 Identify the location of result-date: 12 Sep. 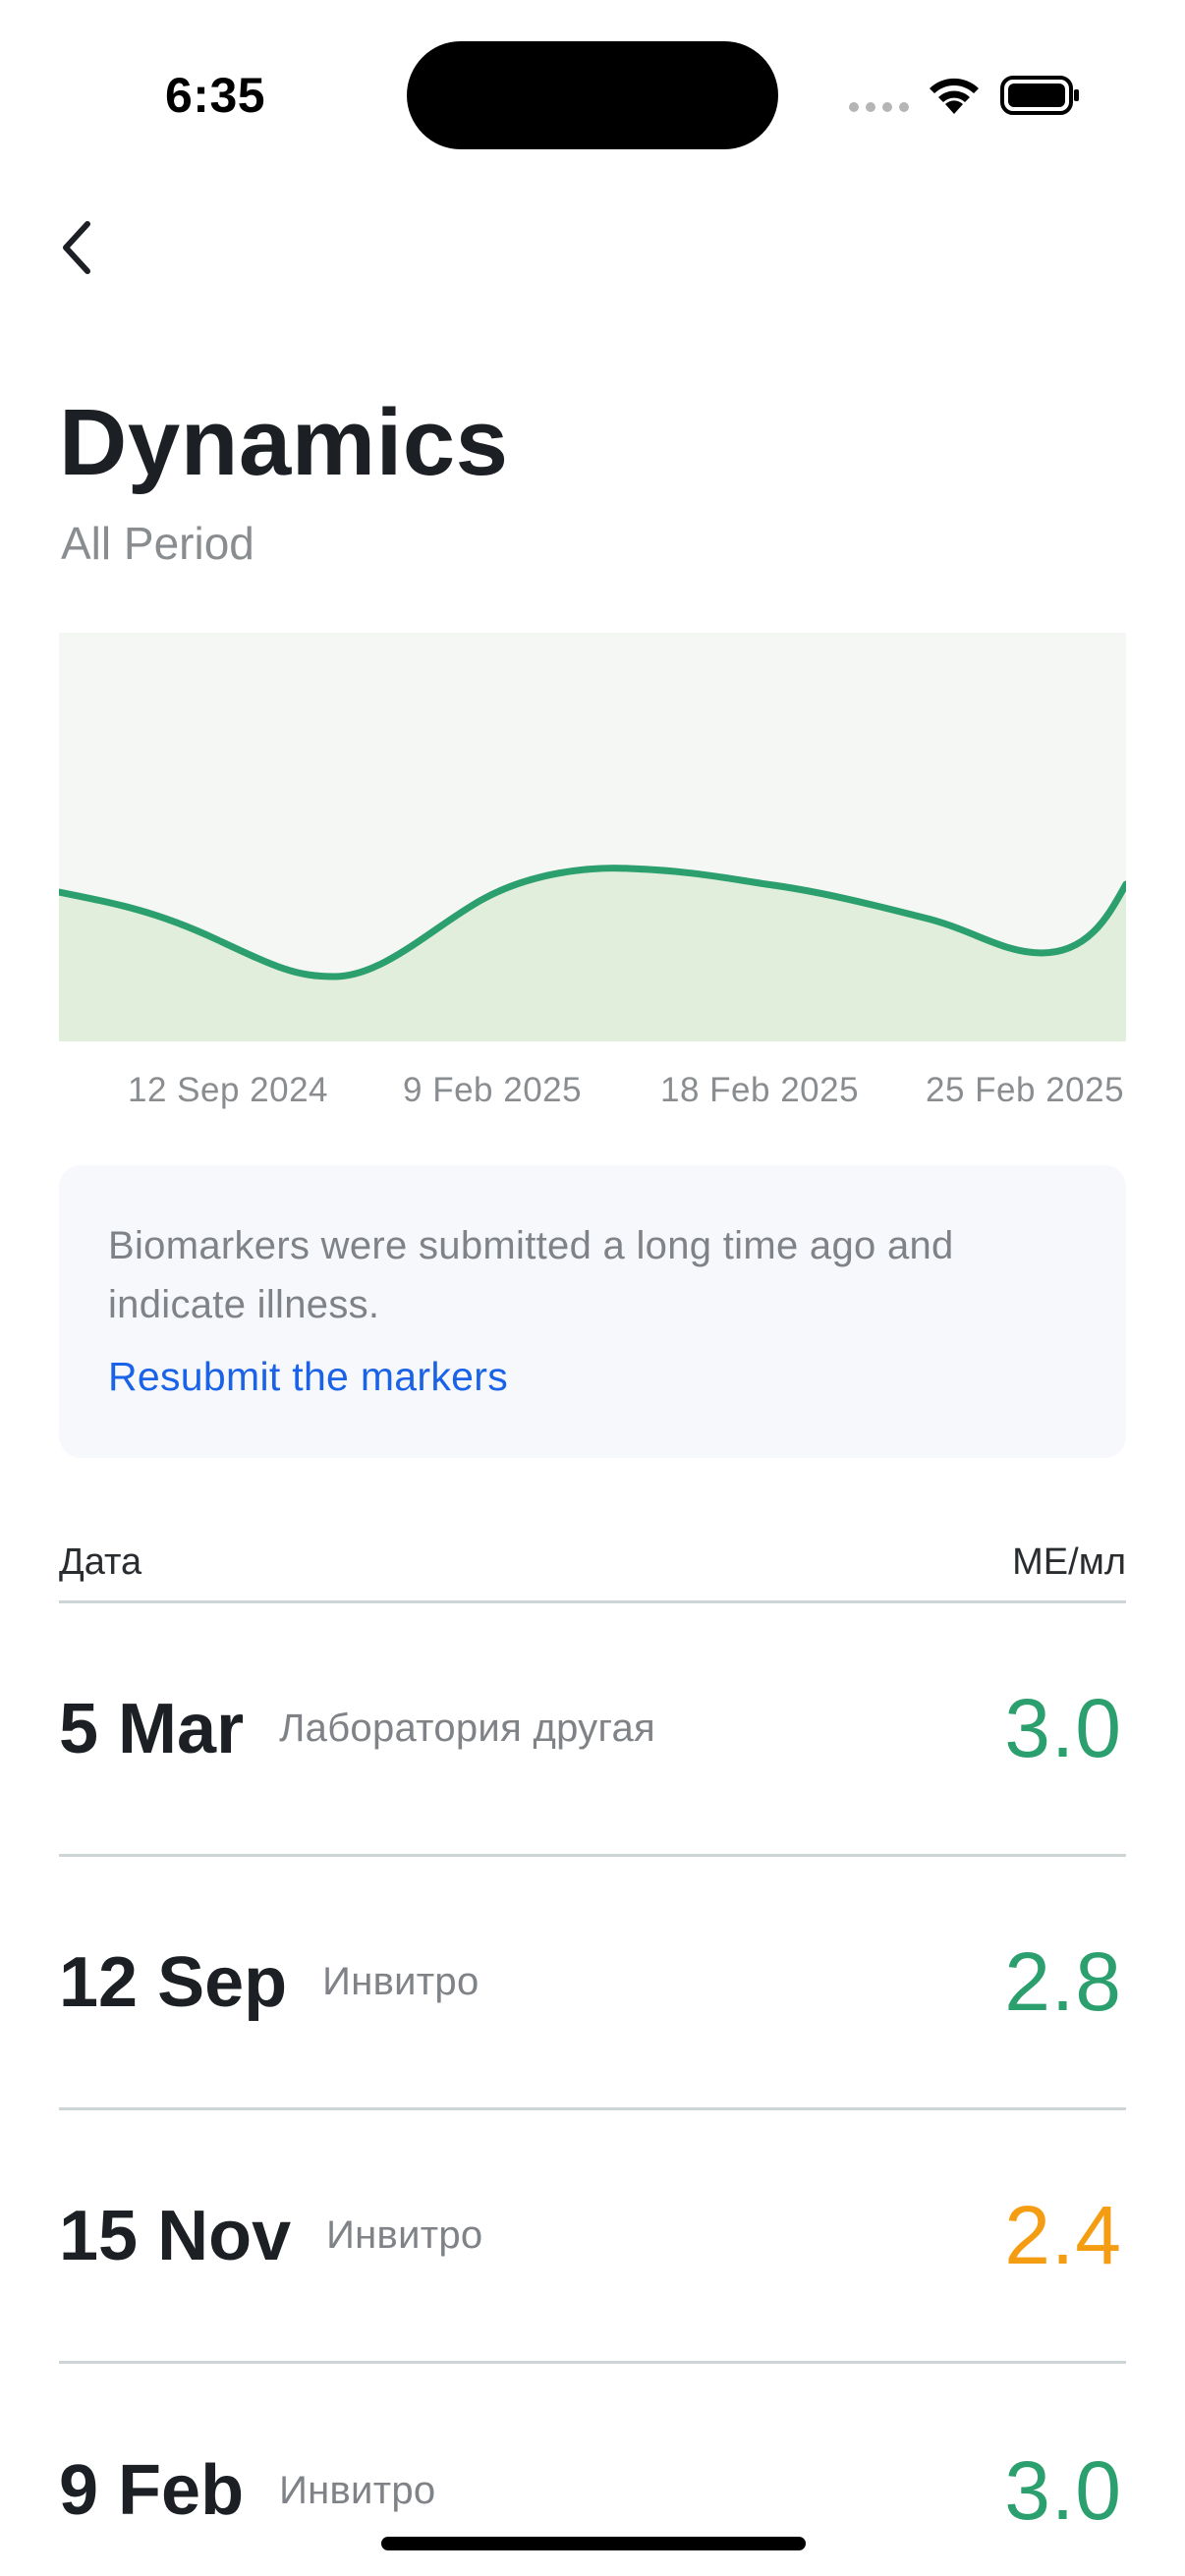
(174, 1982).